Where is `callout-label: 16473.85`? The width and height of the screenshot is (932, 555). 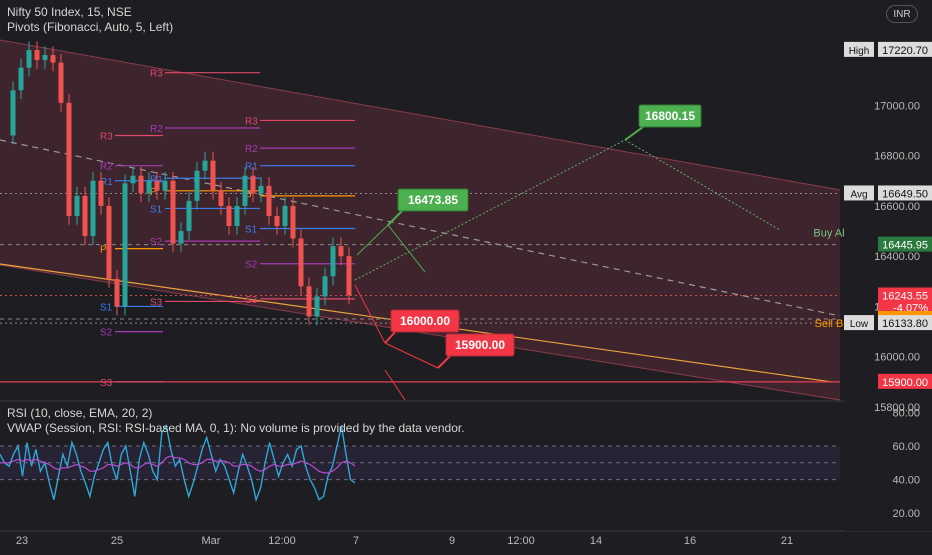 callout-label: 16473.85 is located at coordinates (433, 200).